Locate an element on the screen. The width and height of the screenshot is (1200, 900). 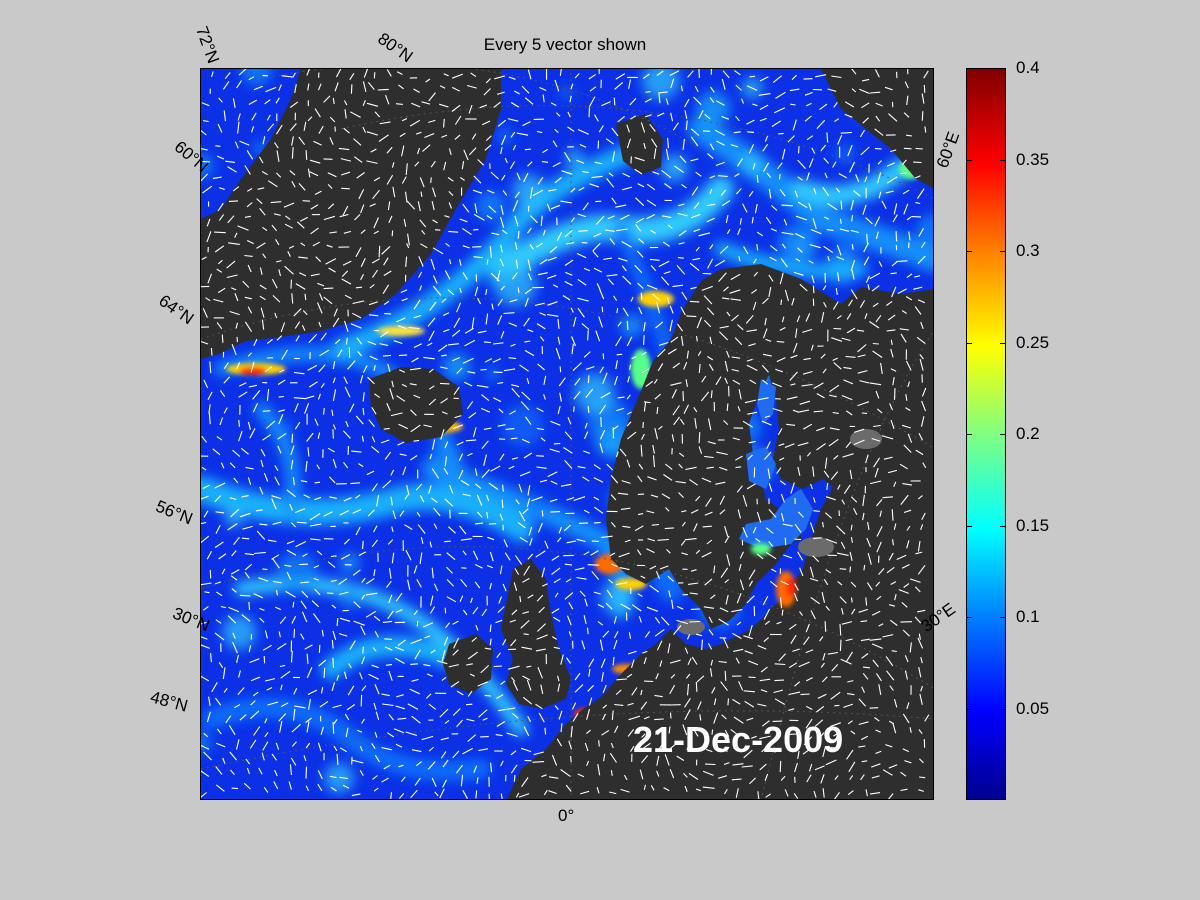
baltic-hotspots is located at coordinates (773, 575).